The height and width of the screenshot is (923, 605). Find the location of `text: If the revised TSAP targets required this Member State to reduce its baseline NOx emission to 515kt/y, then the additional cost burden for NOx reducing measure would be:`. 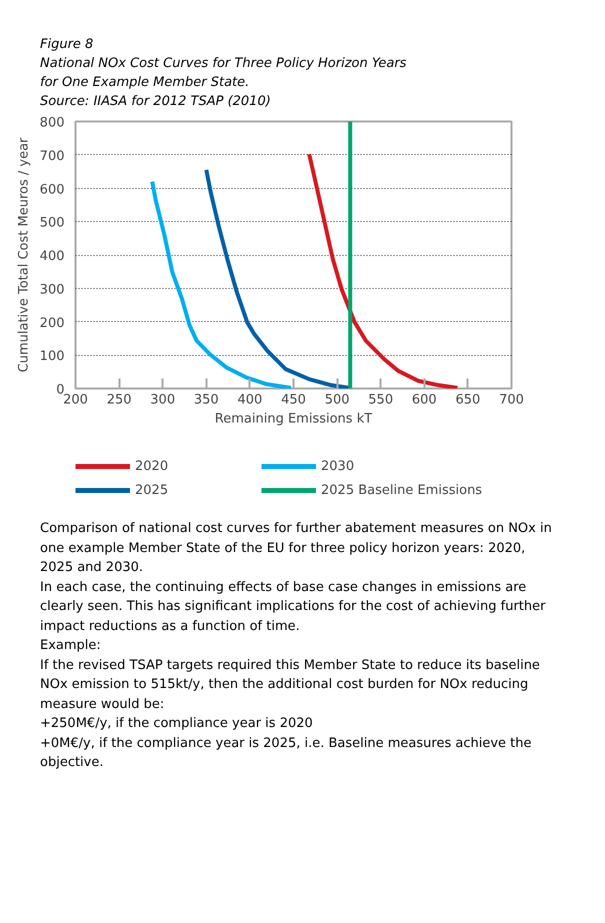

text: If the revised TSAP targets required this Member State to reduce its baseline NOx emission to 515kt/y, then the additional cost burden for NOx reducing measure would be: is located at coordinates (290, 685).